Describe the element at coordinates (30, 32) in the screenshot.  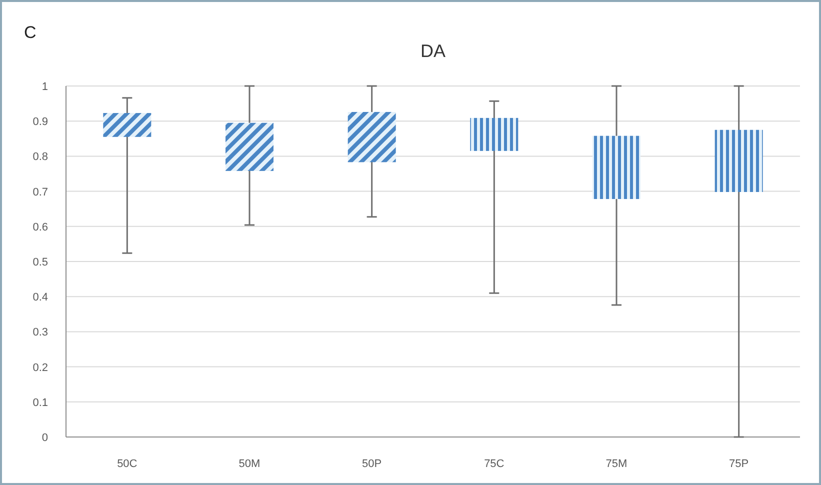
I see `text: C` at that location.